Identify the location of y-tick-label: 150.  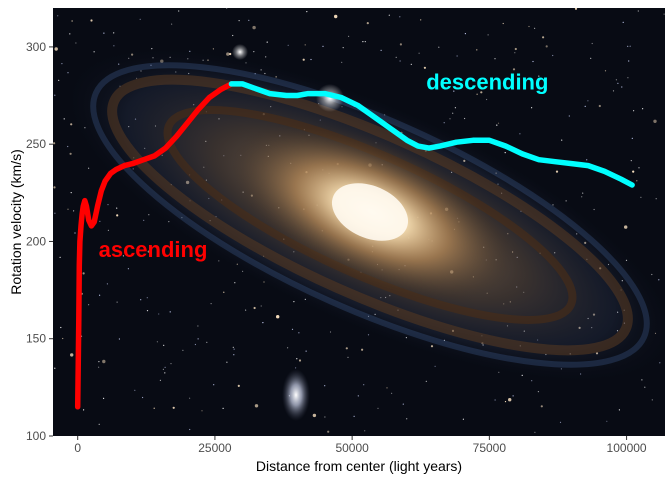
(36, 339).